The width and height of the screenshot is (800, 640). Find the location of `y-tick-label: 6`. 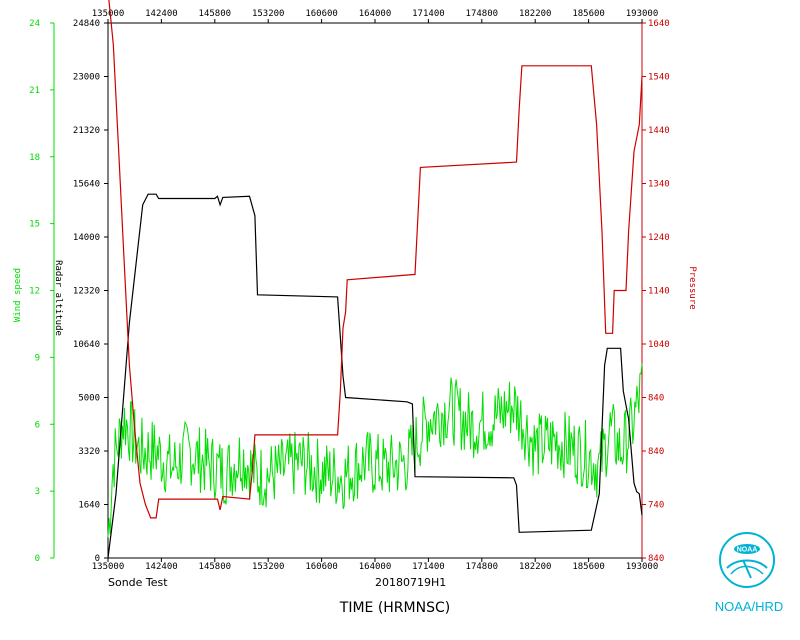

y-tick-label: 6 is located at coordinates (37, 425).